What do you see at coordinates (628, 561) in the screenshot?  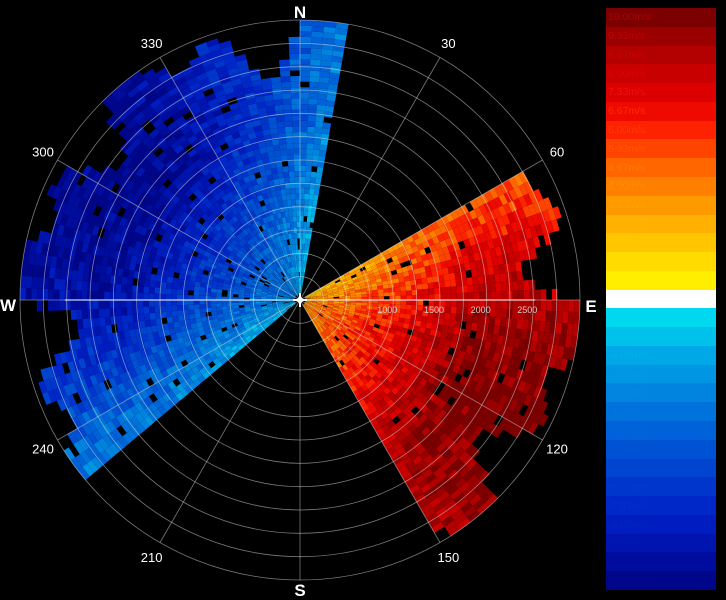 I see `colorbar-label: -9.33m/s` at bounding box center [628, 561].